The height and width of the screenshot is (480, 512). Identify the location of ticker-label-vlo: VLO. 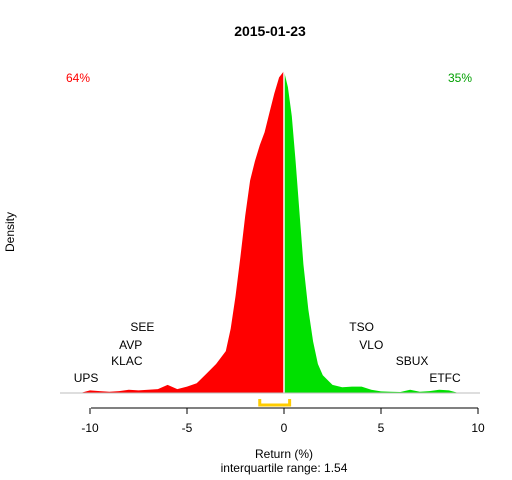
(371, 345).